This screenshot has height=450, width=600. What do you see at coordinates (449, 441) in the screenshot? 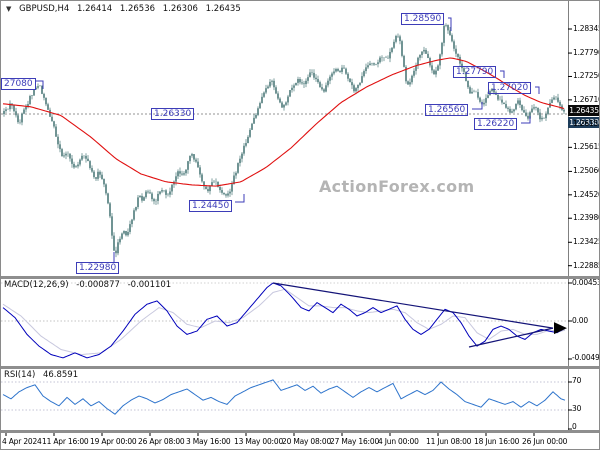
I see `date-axis-label: 11 Jun 08:00` at bounding box center [449, 441].